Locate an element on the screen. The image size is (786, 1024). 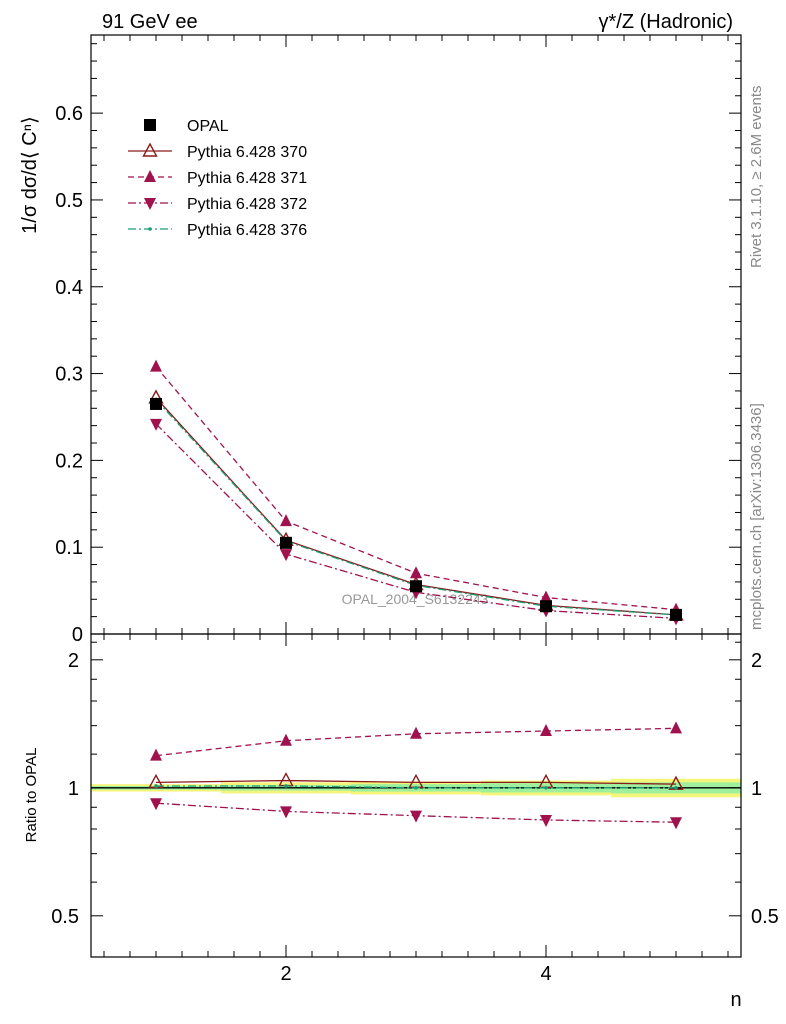
ratio-ytick-label: 2 is located at coordinates (73, 661).